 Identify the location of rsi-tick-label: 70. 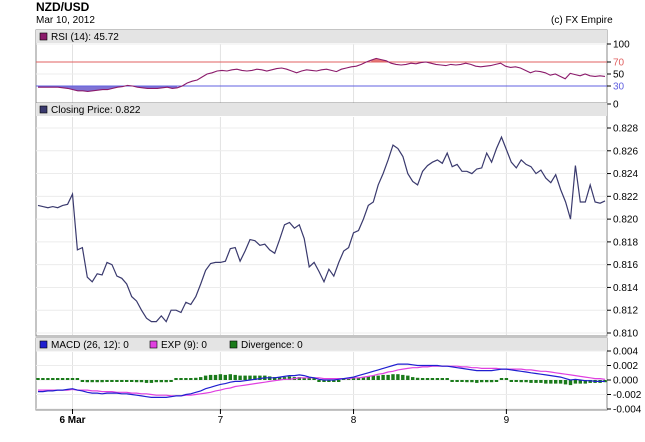
(619, 63).